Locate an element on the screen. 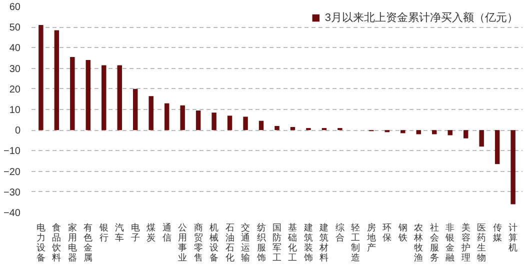  x-tick-label: 纺织服饰 is located at coordinates (261, 242).